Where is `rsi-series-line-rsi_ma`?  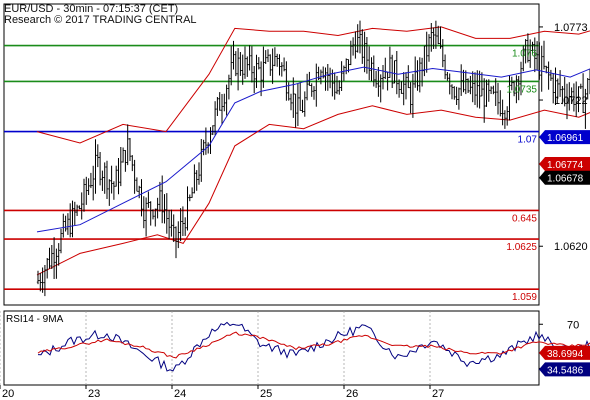 rsi-series-line-rsi_ma is located at coordinates (313, 345).